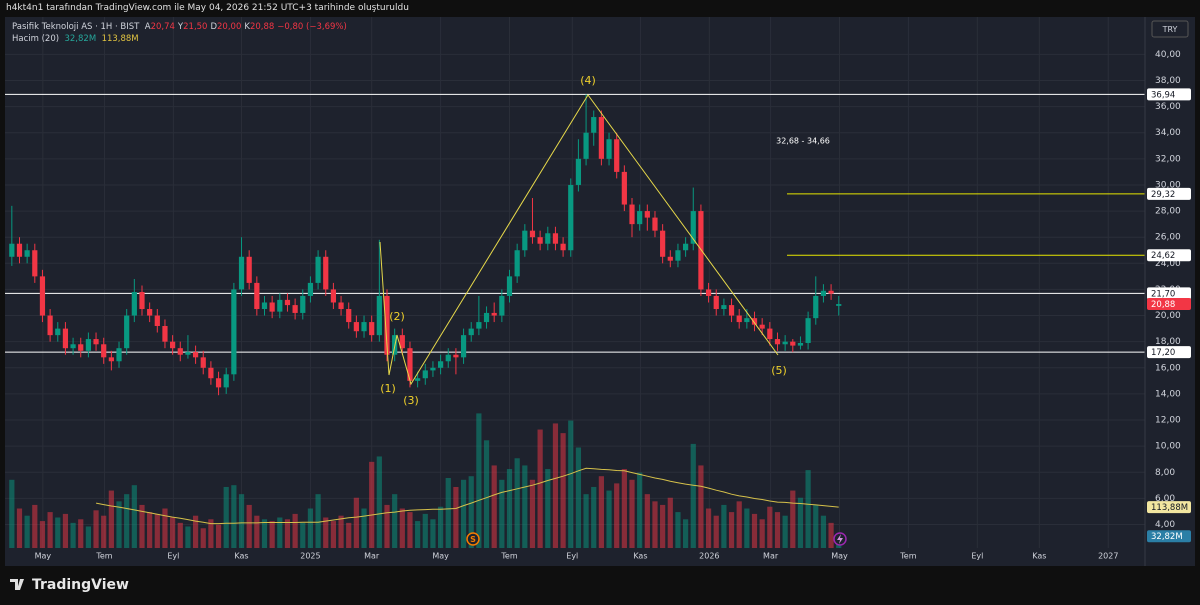  Describe the element at coordinates (1169, 304) in the screenshot. I see `last-price-label-box` at that location.